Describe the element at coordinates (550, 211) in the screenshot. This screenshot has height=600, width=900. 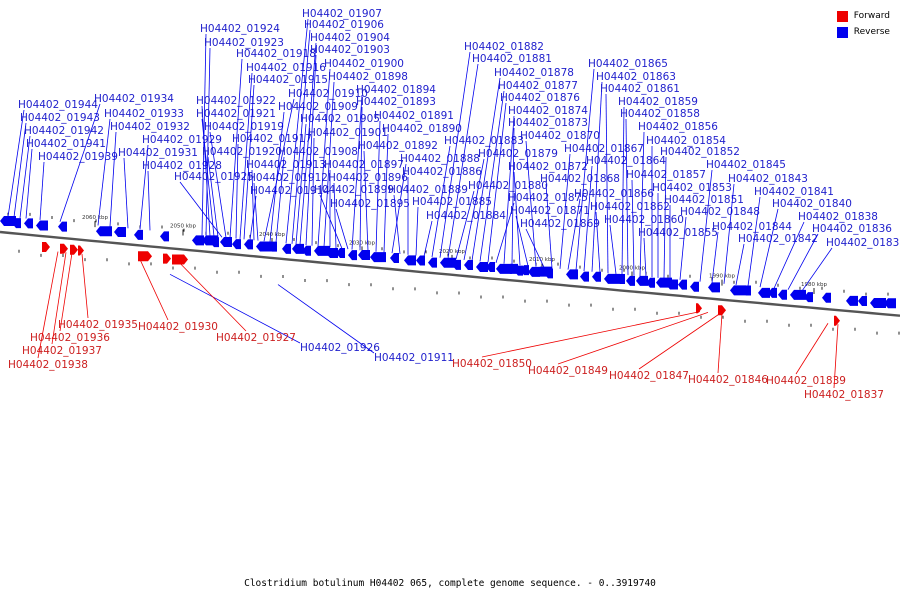
I see `reverse-gene-label: H04402_01871` at that location.